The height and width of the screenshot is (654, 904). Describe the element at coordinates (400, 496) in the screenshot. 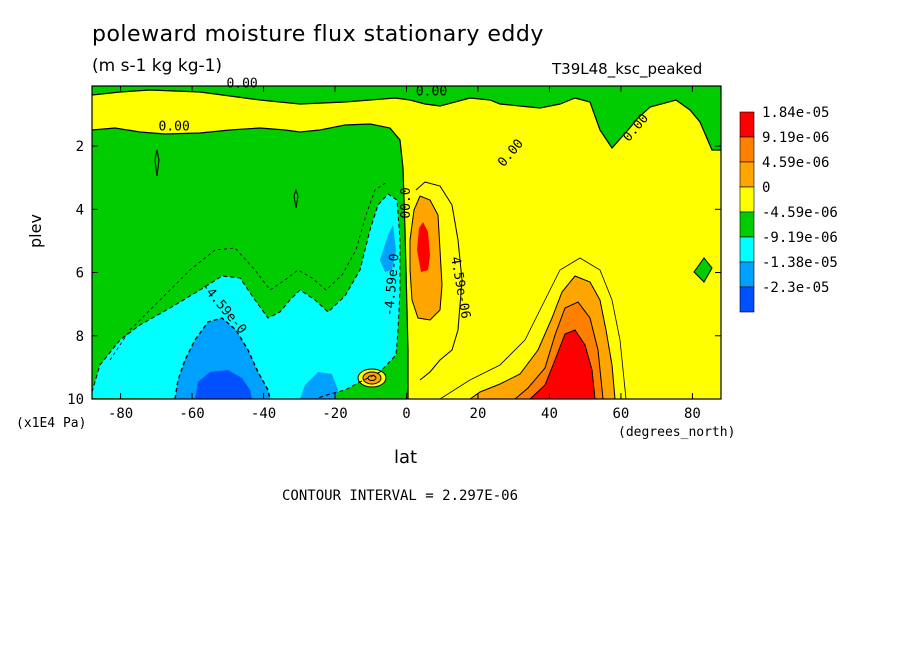

I see `contour-interval: CONTOUR INTERVAL = 2.297E-06` at that location.